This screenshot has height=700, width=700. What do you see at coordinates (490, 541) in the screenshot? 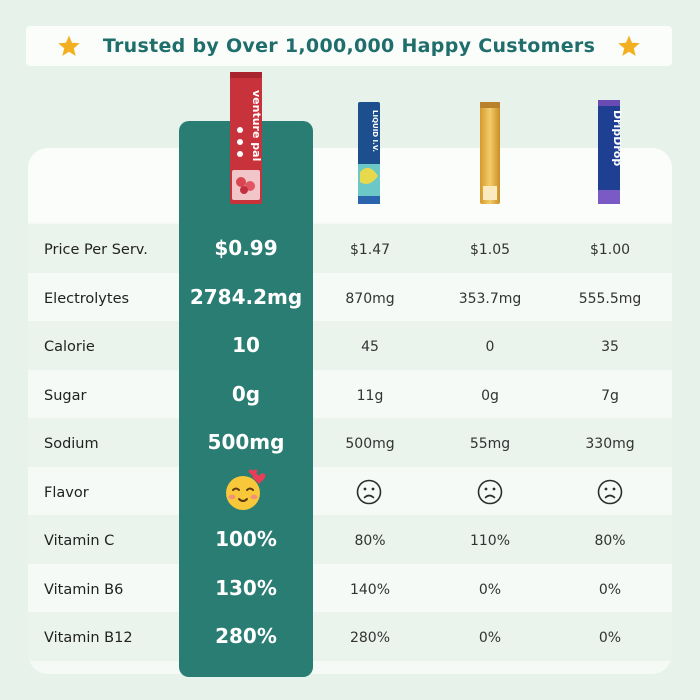
I see `competitor-2-vitamin-c: 110%` at bounding box center [490, 541].